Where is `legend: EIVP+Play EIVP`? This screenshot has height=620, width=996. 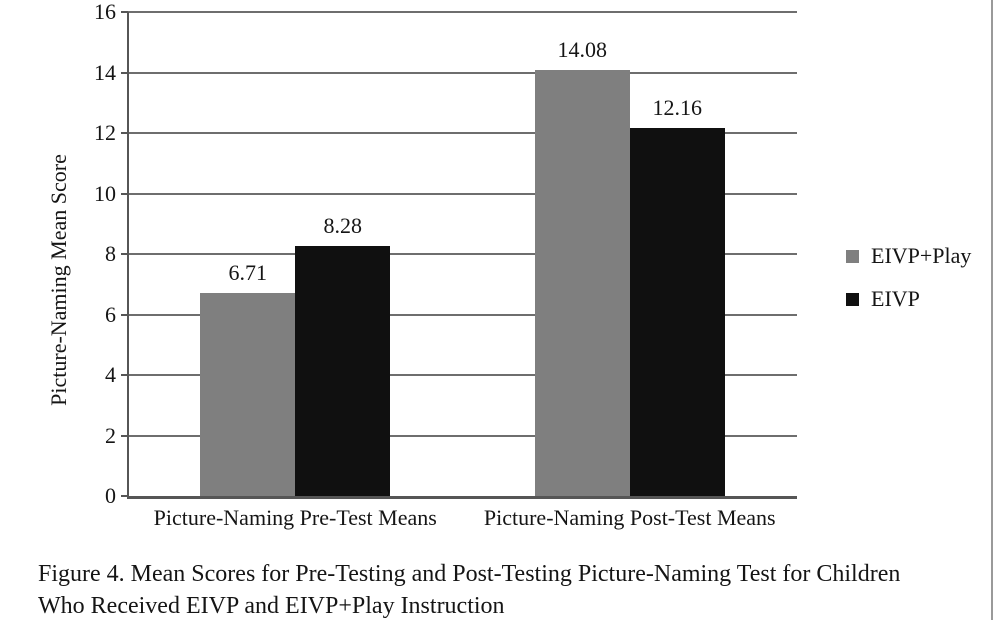
legend: EIVP+Play EIVP is located at coordinates (908, 286).